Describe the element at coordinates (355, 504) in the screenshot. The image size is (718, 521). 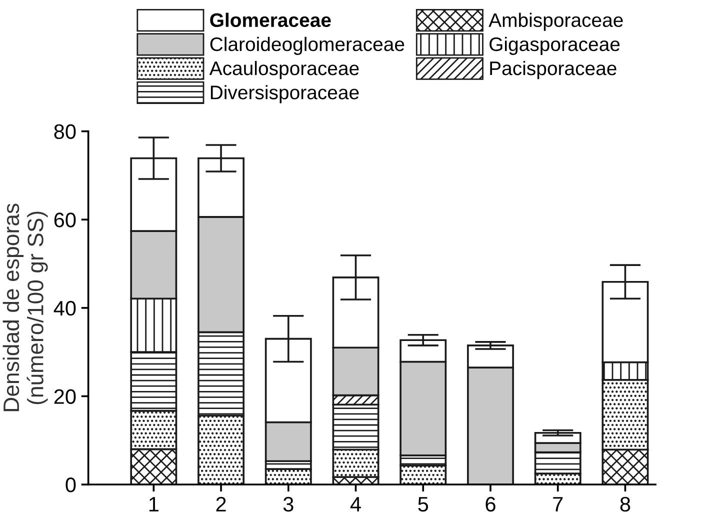
I see `x-tick-label: 4` at that location.